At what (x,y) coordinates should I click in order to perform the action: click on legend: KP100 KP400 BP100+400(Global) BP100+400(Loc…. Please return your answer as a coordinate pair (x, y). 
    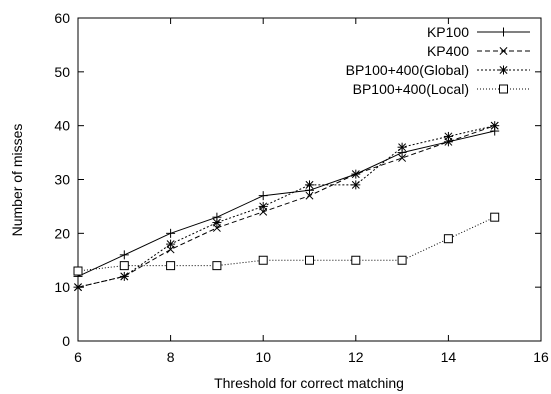
    Looking at the image, I should click on (438, 60).